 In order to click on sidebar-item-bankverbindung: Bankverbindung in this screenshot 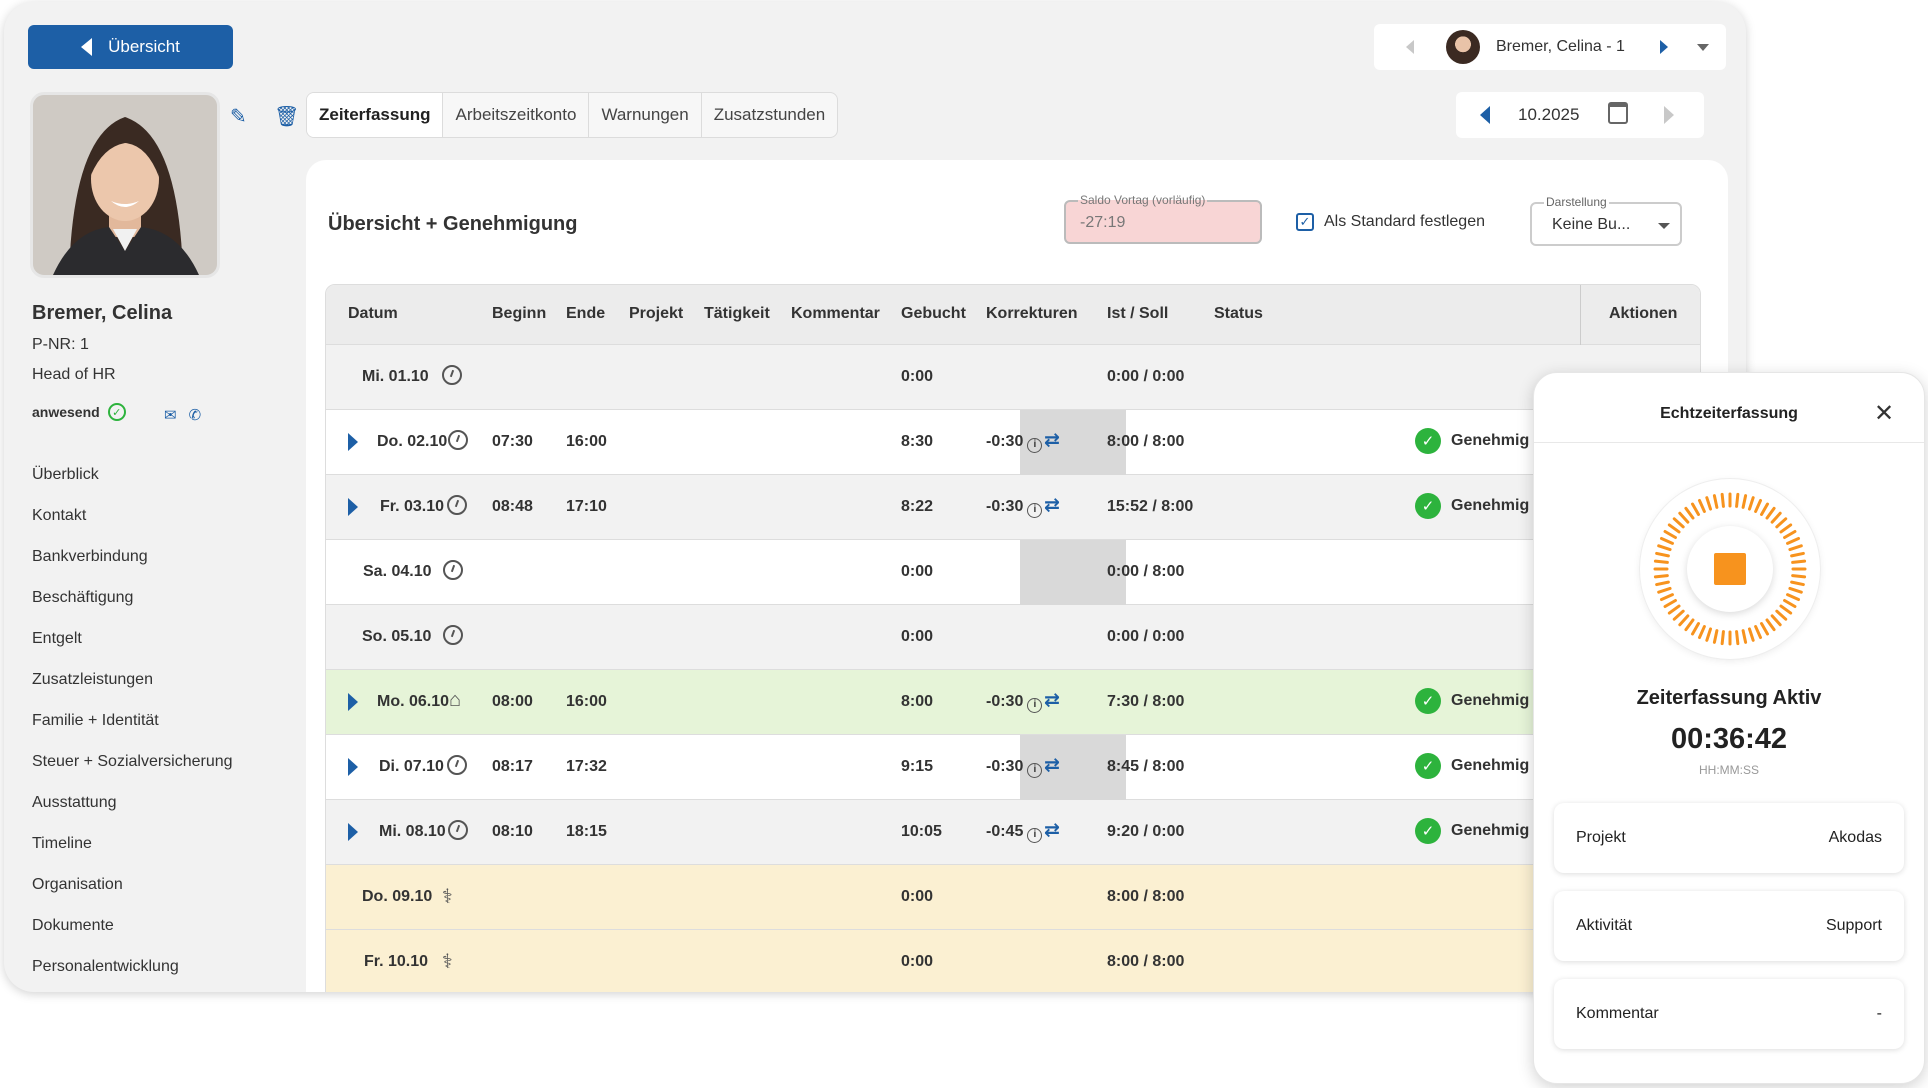, I will do `click(90, 556)`.